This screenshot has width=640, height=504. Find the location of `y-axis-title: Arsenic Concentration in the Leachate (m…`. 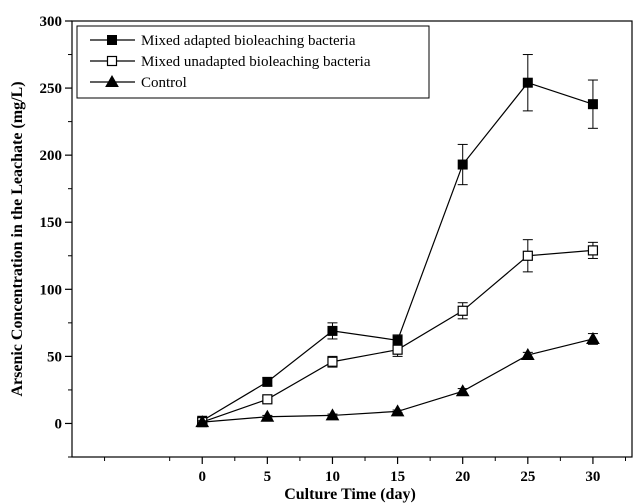

y-axis-title: Arsenic Concentration in the Leachate (m… is located at coordinates (17, 238).